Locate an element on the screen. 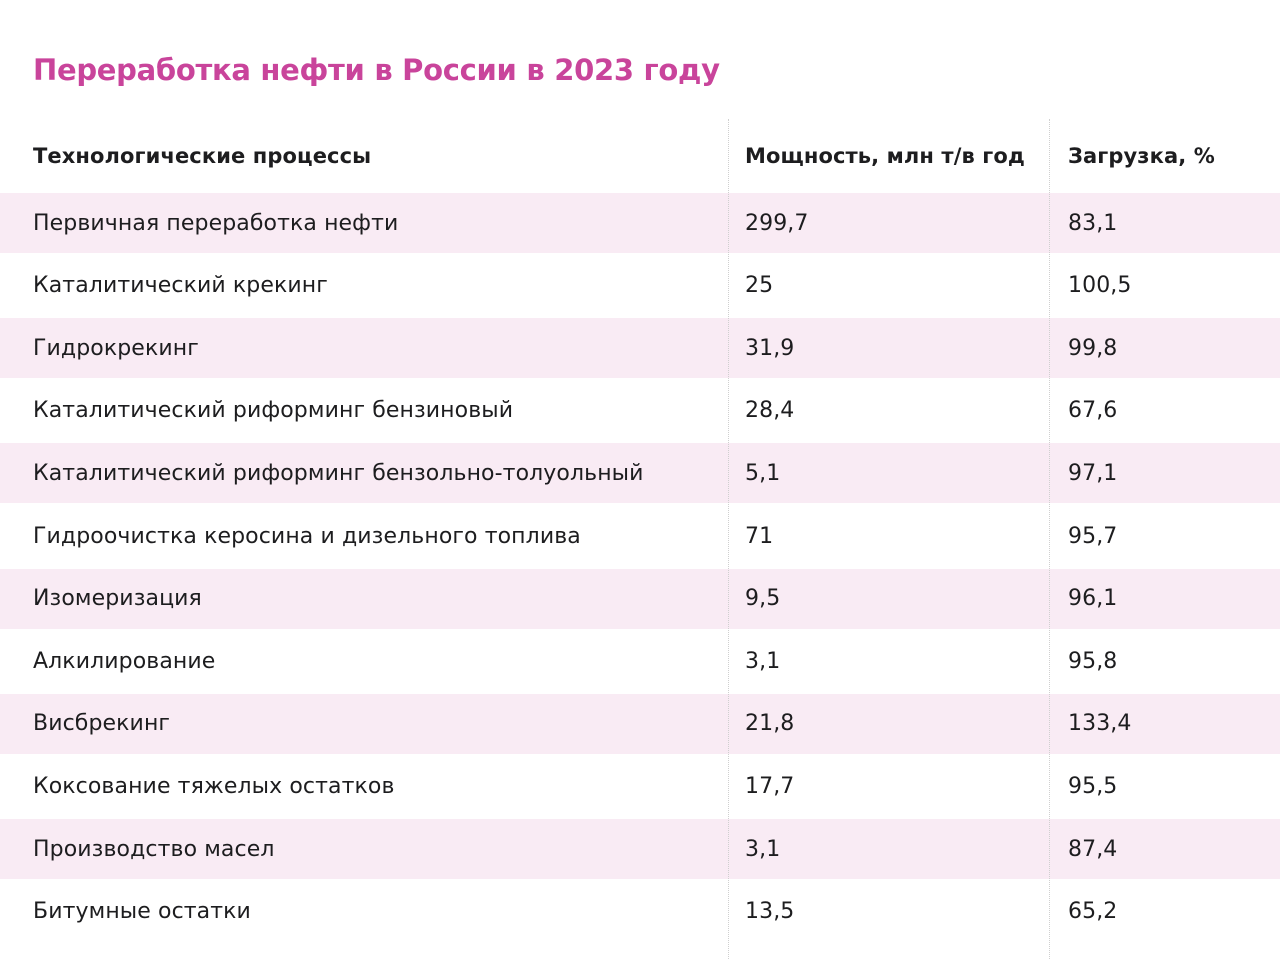 The height and width of the screenshot is (959, 1280). cell-load: 97,1 is located at coordinates (1093, 473).